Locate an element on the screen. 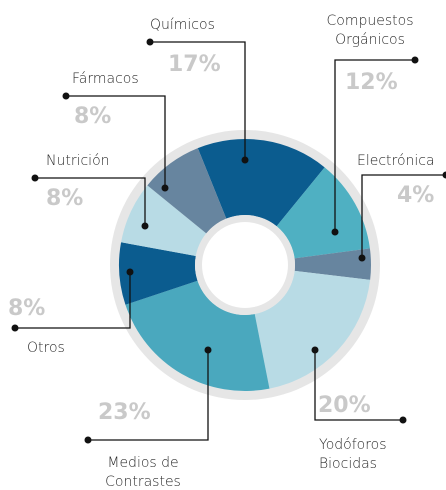 This screenshot has width=446, height=490. category-label: Electrónica is located at coordinates (396, 161).